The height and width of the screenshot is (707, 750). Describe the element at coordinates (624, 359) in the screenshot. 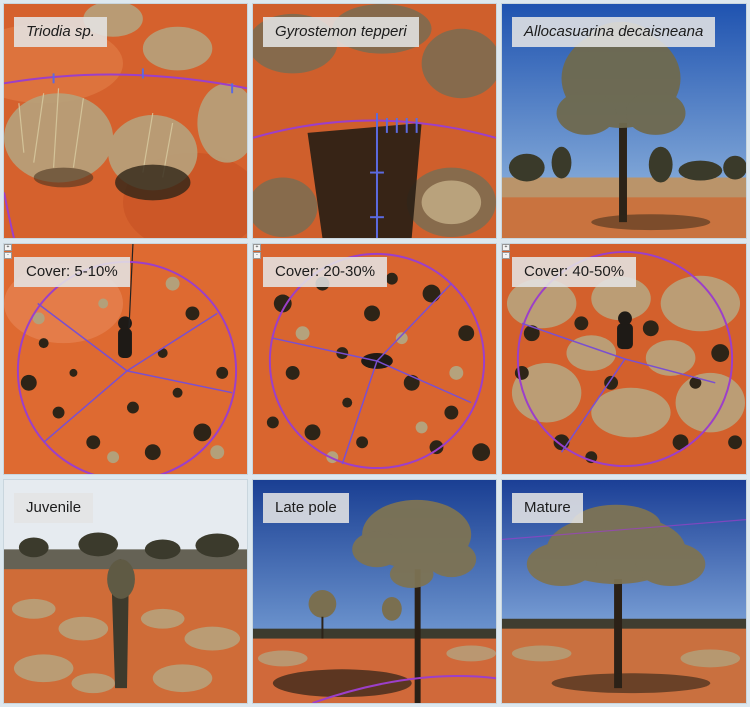

I see `panel-cover-high: + - Cover: 40-50%` at that location.